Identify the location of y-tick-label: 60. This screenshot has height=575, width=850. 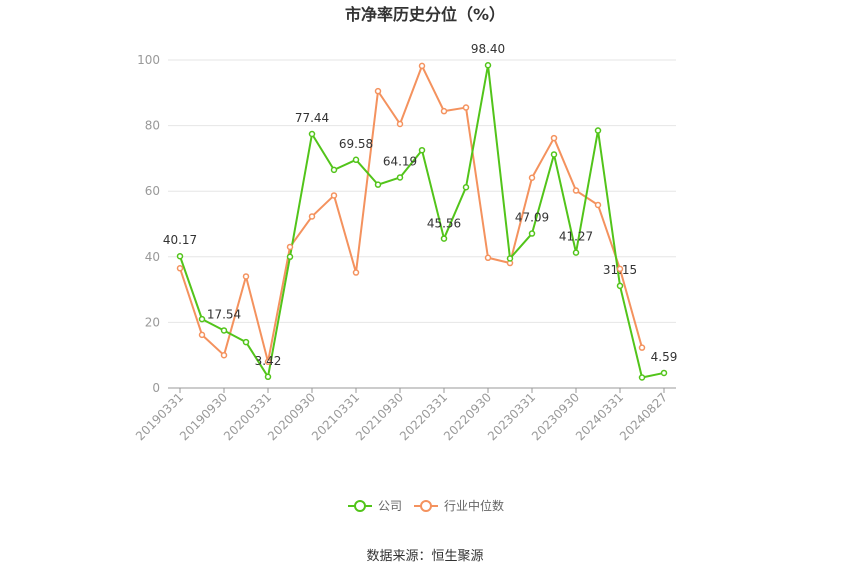
(152, 191).